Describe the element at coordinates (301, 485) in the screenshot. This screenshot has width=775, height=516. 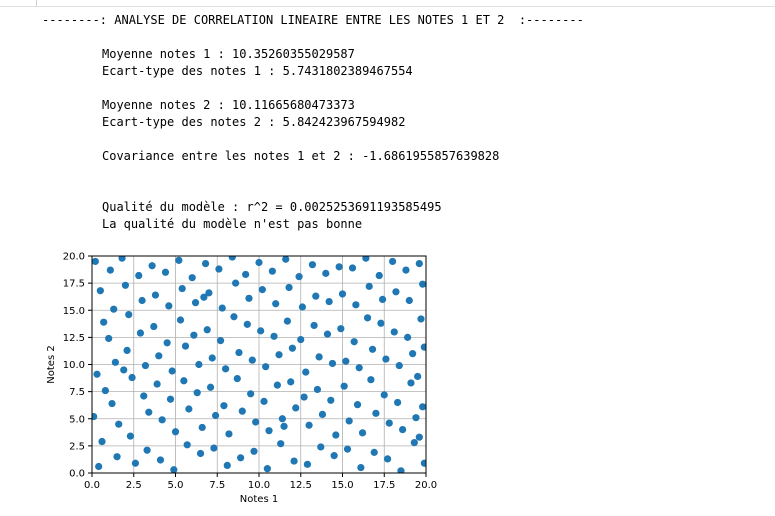
I see `x-tick-label: 12.5` at that location.